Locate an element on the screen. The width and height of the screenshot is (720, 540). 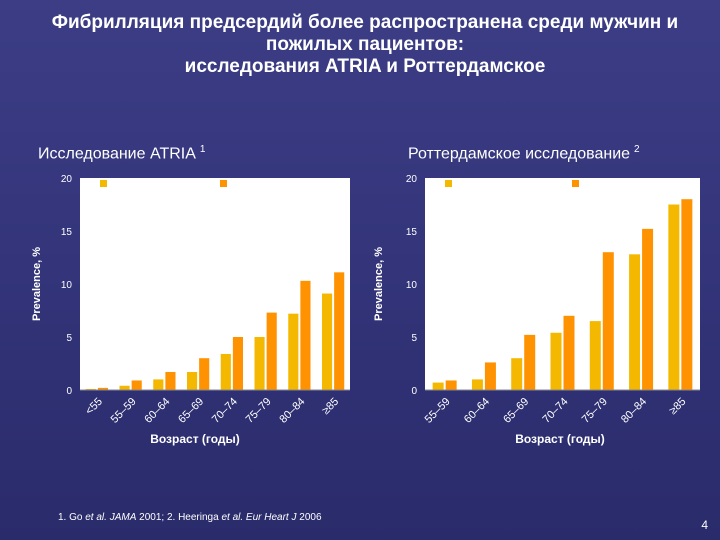
footnote-ref2-journal: Eur Heart J is located at coordinates (270, 517).